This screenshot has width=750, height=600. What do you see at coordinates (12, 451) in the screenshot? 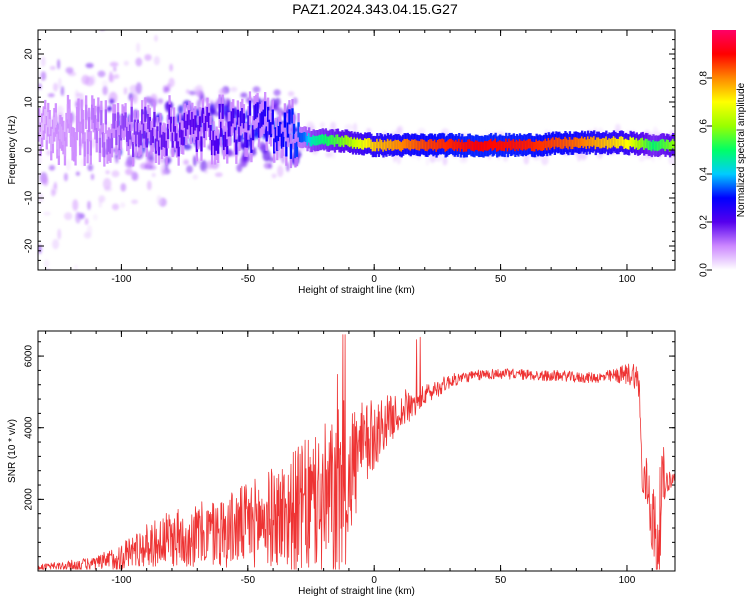
I see `snr-y-label: SNR (10 * v/v)` at bounding box center [12, 451].